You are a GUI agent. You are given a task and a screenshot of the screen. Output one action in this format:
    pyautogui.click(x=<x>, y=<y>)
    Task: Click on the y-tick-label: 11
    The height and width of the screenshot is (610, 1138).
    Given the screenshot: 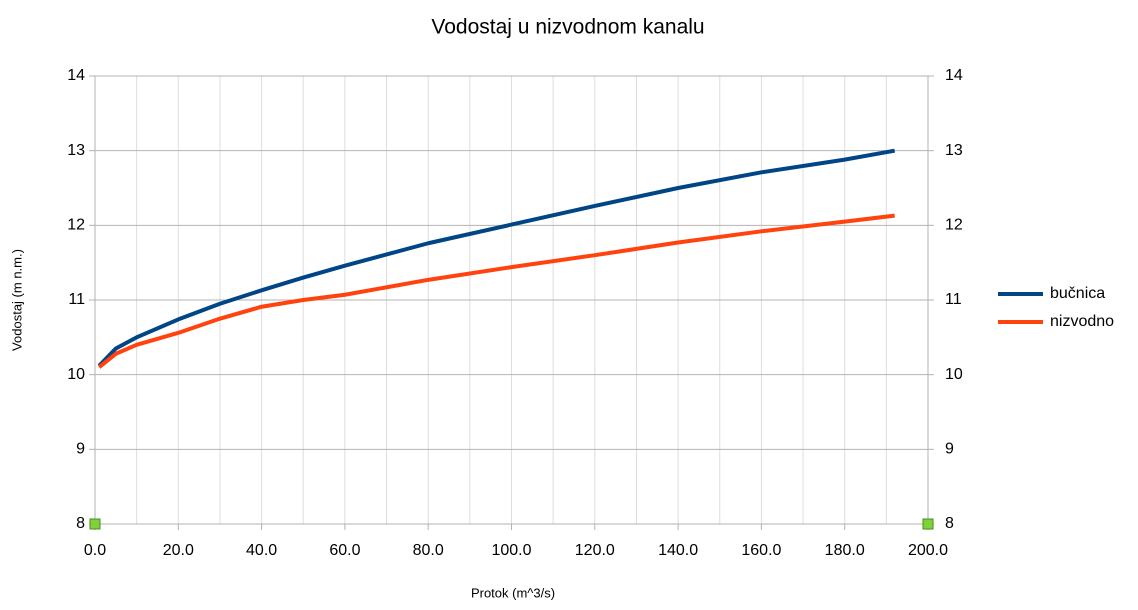 What is the action you would take?
    pyautogui.click(x=76, y=299)
    